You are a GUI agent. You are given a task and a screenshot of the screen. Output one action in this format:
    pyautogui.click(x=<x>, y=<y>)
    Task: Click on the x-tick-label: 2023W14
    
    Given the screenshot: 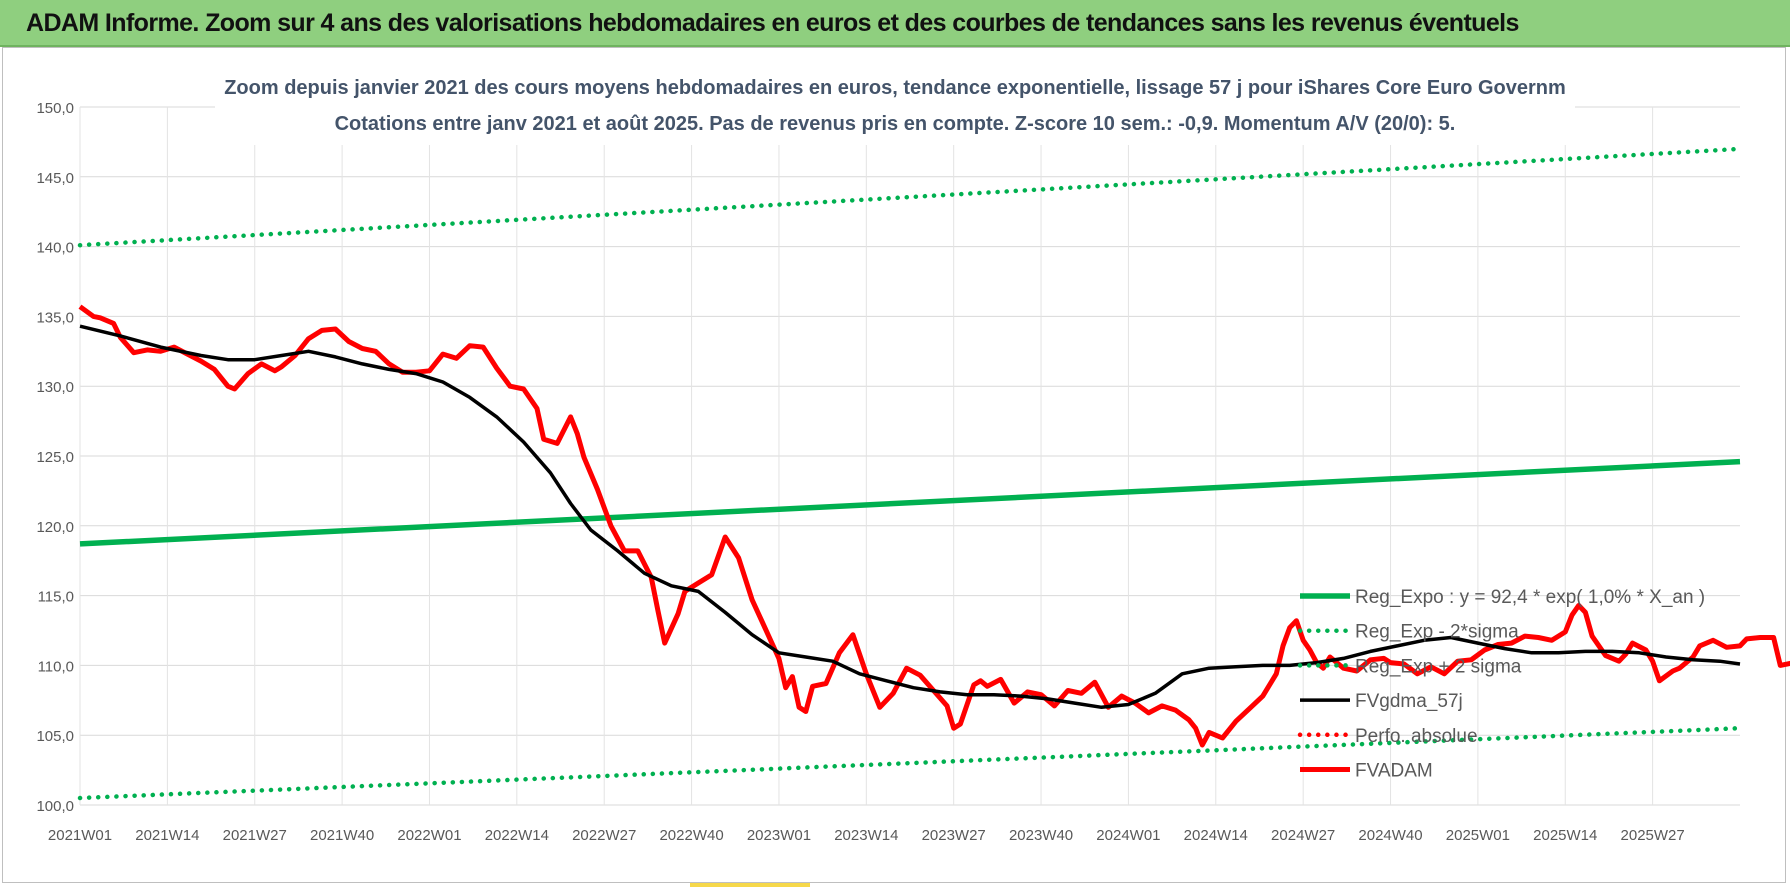 What is the action you would take?
    pyautogui.click(x=866, y=835)
    